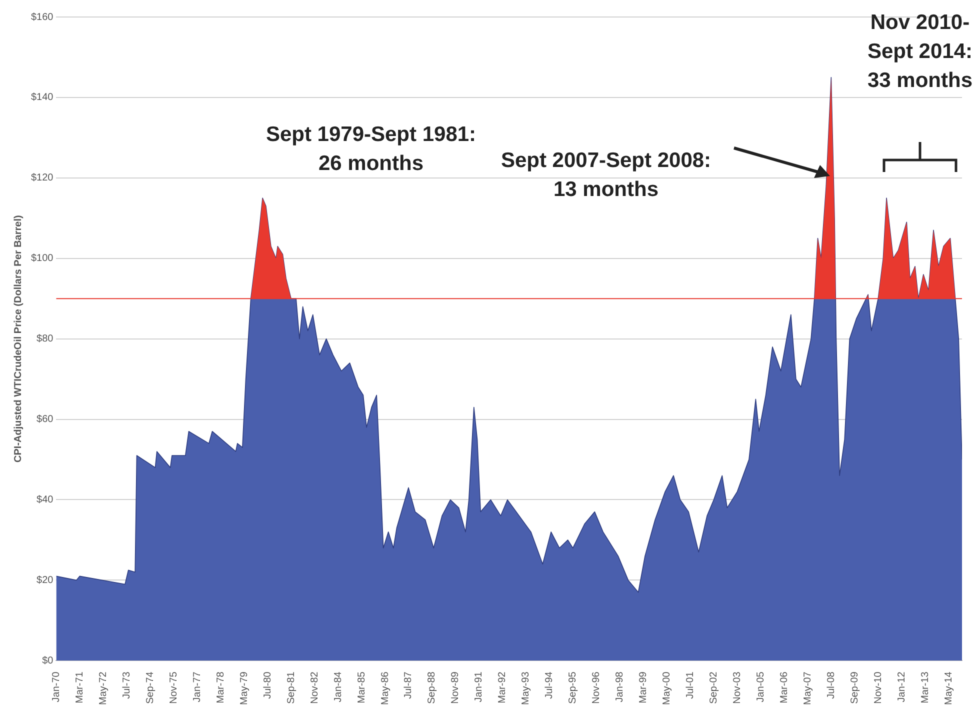 The height and width of the screenshot is (716, 975). What do you see at coordinates (550, 685) in the screenshot?
I see `x-tick-label: Jul-94` at bounding box center [550, 685].